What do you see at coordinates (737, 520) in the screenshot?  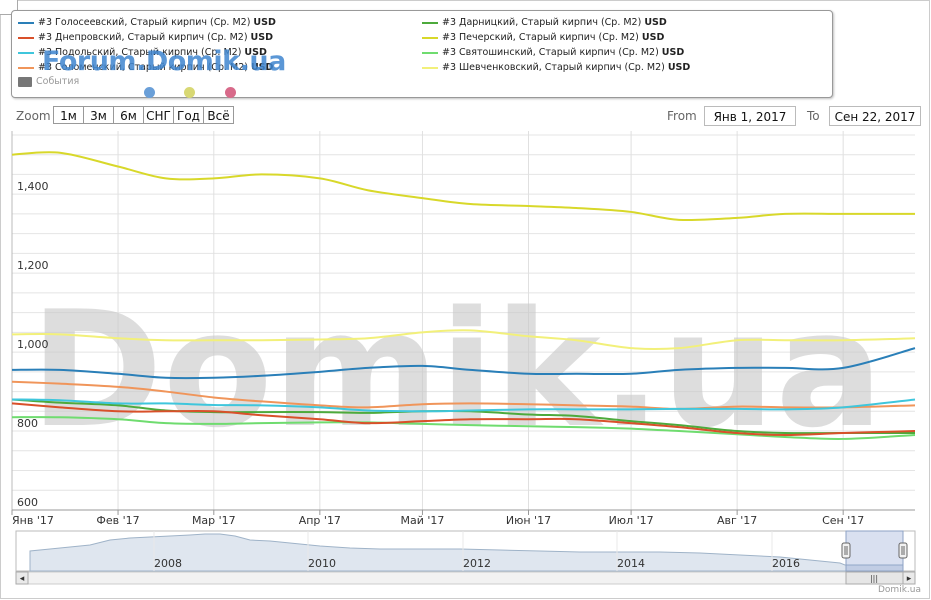 I see `x-tick-label: Авг '17` at bounding box center [737, 520].